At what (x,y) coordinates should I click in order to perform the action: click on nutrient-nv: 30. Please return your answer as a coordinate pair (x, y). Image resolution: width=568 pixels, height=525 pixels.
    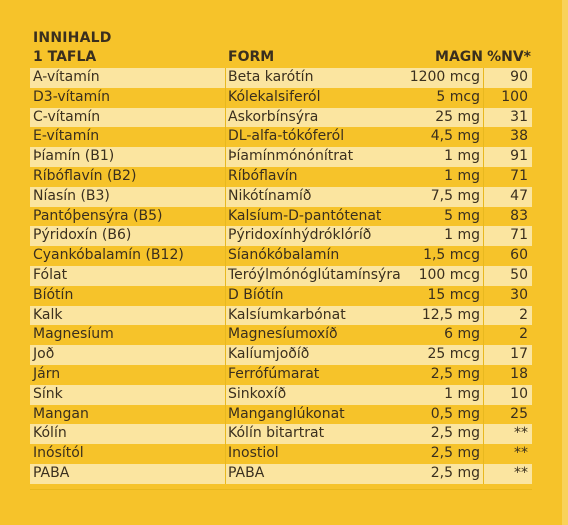
    Looking at the image, I should click on (519, 294).